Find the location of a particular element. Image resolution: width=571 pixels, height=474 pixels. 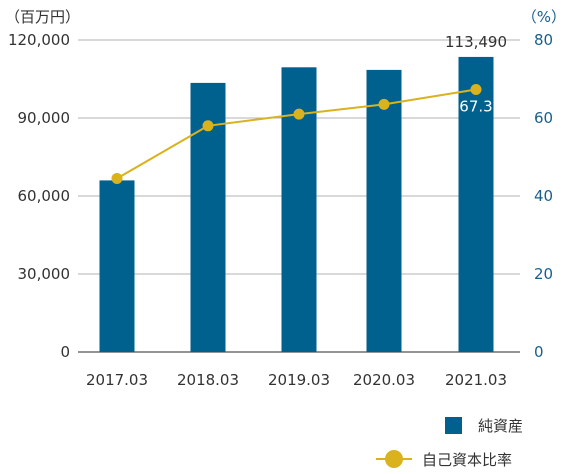

line-series is located at coordinates (296, 134).